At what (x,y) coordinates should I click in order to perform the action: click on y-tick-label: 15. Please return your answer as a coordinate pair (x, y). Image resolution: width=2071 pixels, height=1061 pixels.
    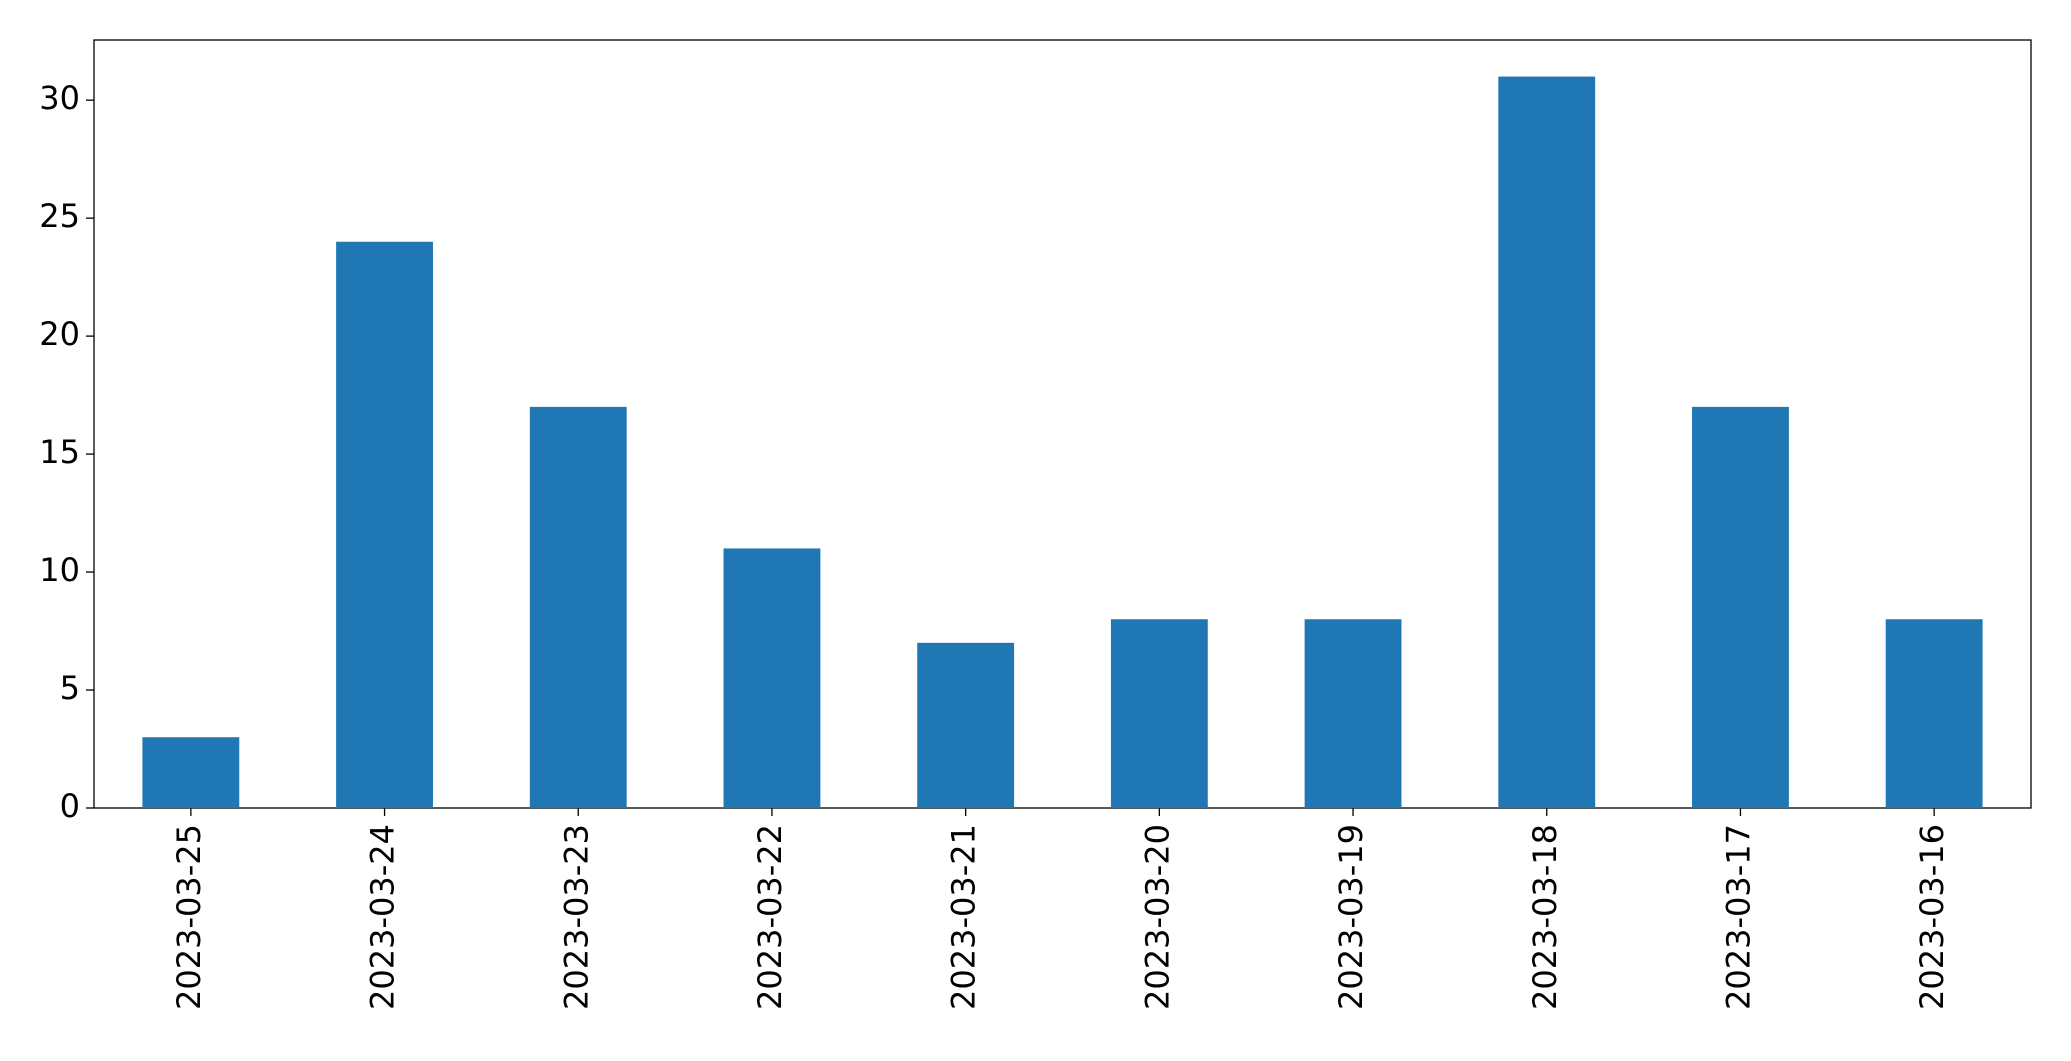
    Looking at the image, I should click on (59, 452).